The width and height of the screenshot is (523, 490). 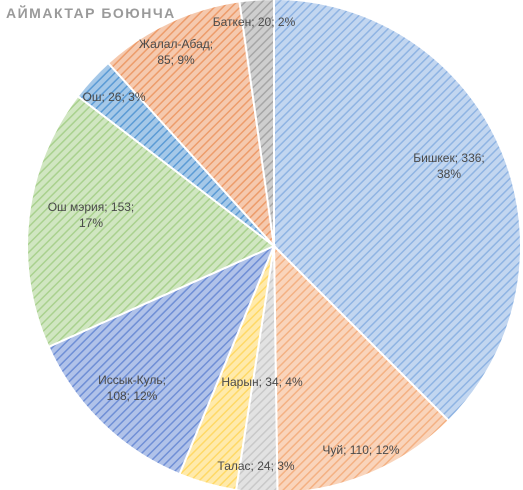 I want to click on slice-label-7: Ош; 26; 3%, so click(x=114, y=97).